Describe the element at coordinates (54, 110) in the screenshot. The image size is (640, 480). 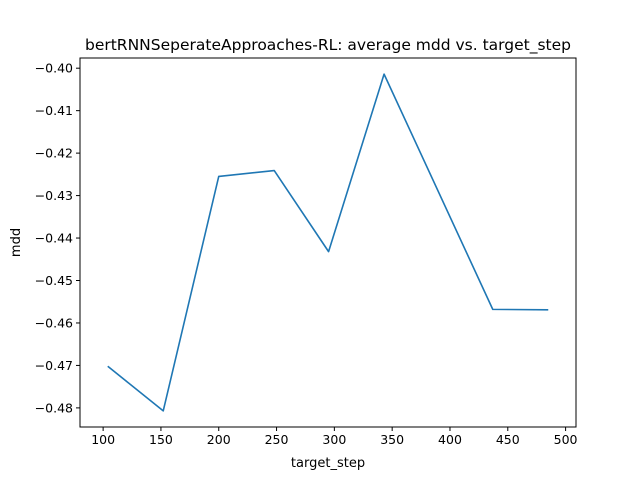
I see `y-tick-label: −0.41` at that location.